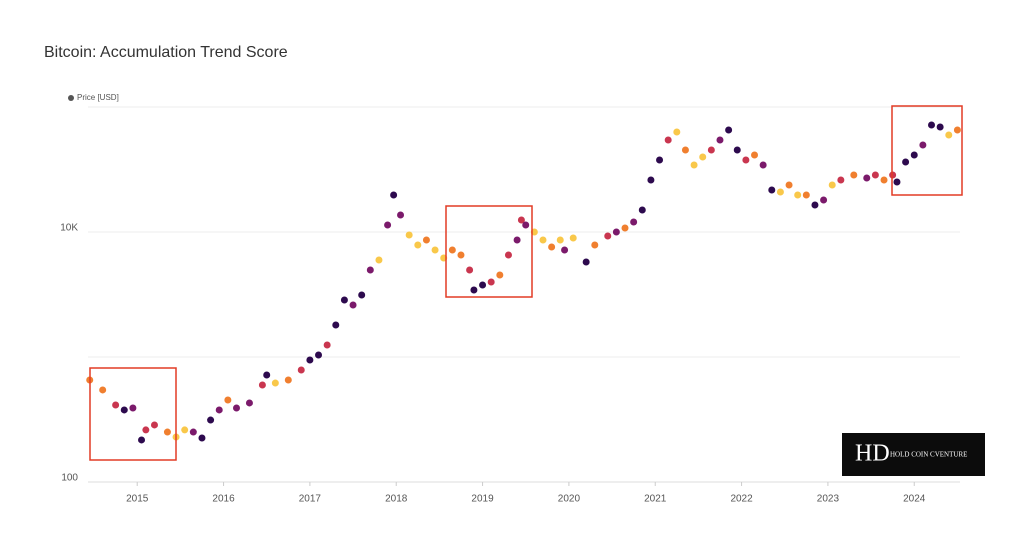 The width and height of the screenshot is (1024, 547). What do you see at coordinates (310, 499) in the screenshot?
I see `x-tick-label: 2017` at bounding box center [310, 499].